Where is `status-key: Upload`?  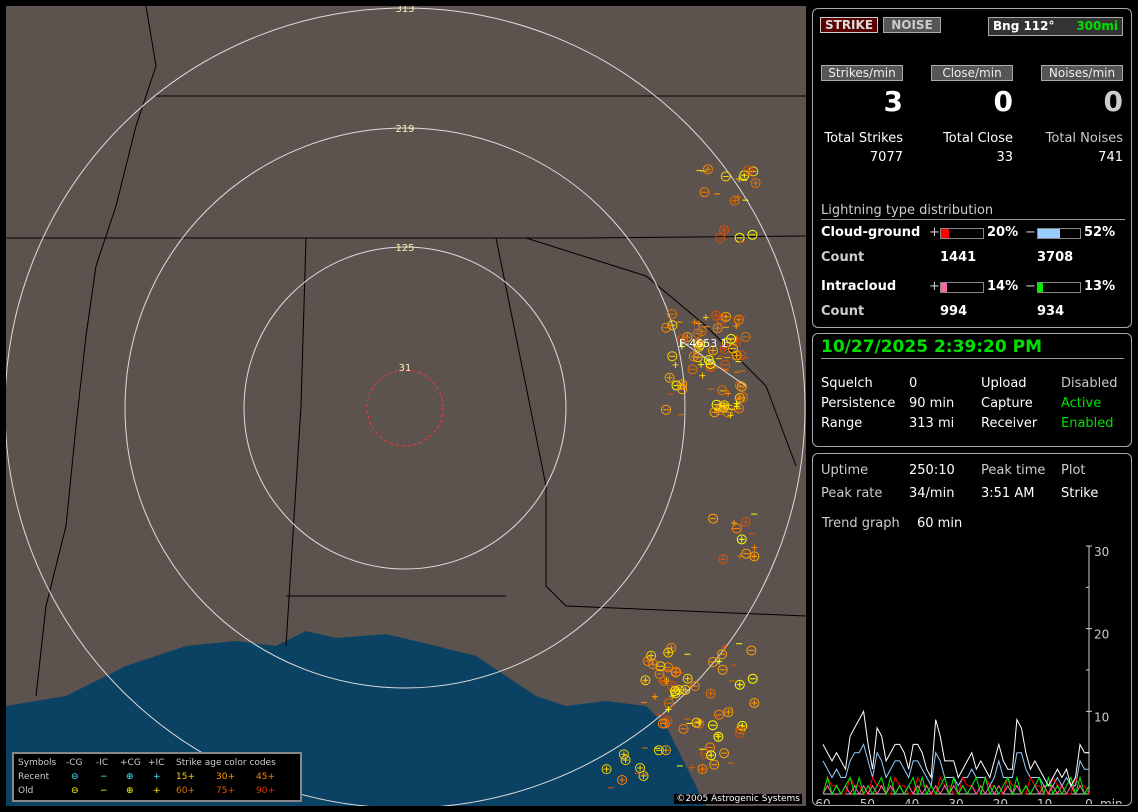
status-key: Upload is located at coordinates (1004, 383).